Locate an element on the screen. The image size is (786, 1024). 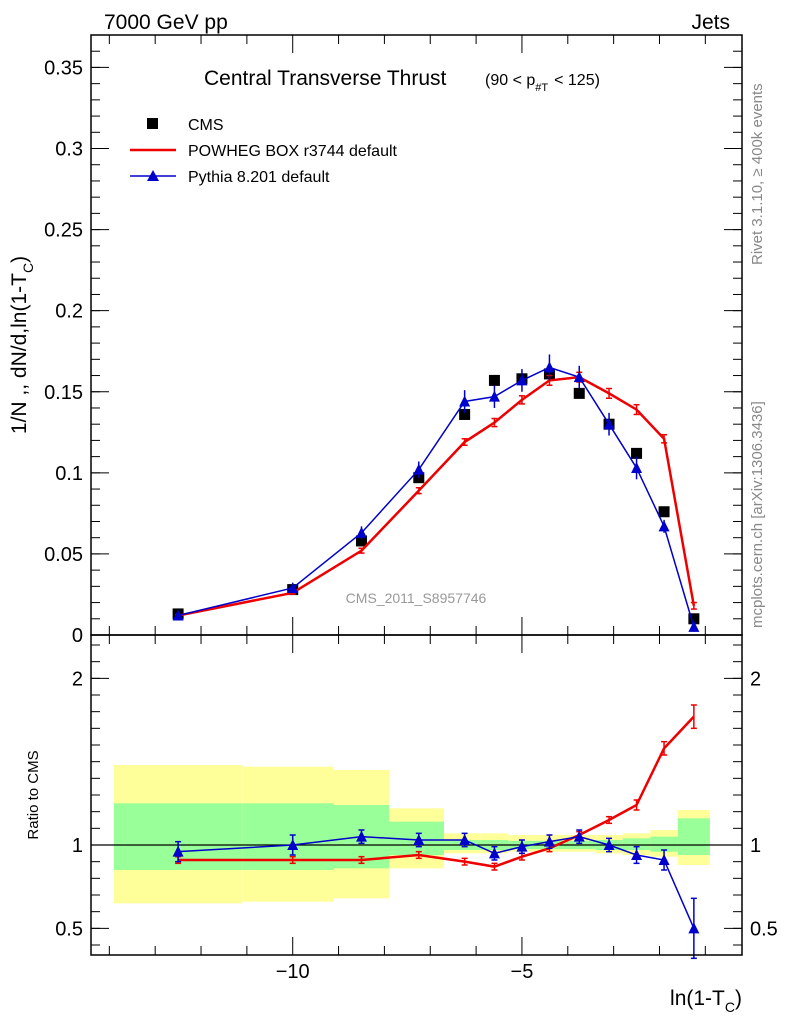
x-axis-label: ln(1-TC) is located at coordinates (706, 1001).